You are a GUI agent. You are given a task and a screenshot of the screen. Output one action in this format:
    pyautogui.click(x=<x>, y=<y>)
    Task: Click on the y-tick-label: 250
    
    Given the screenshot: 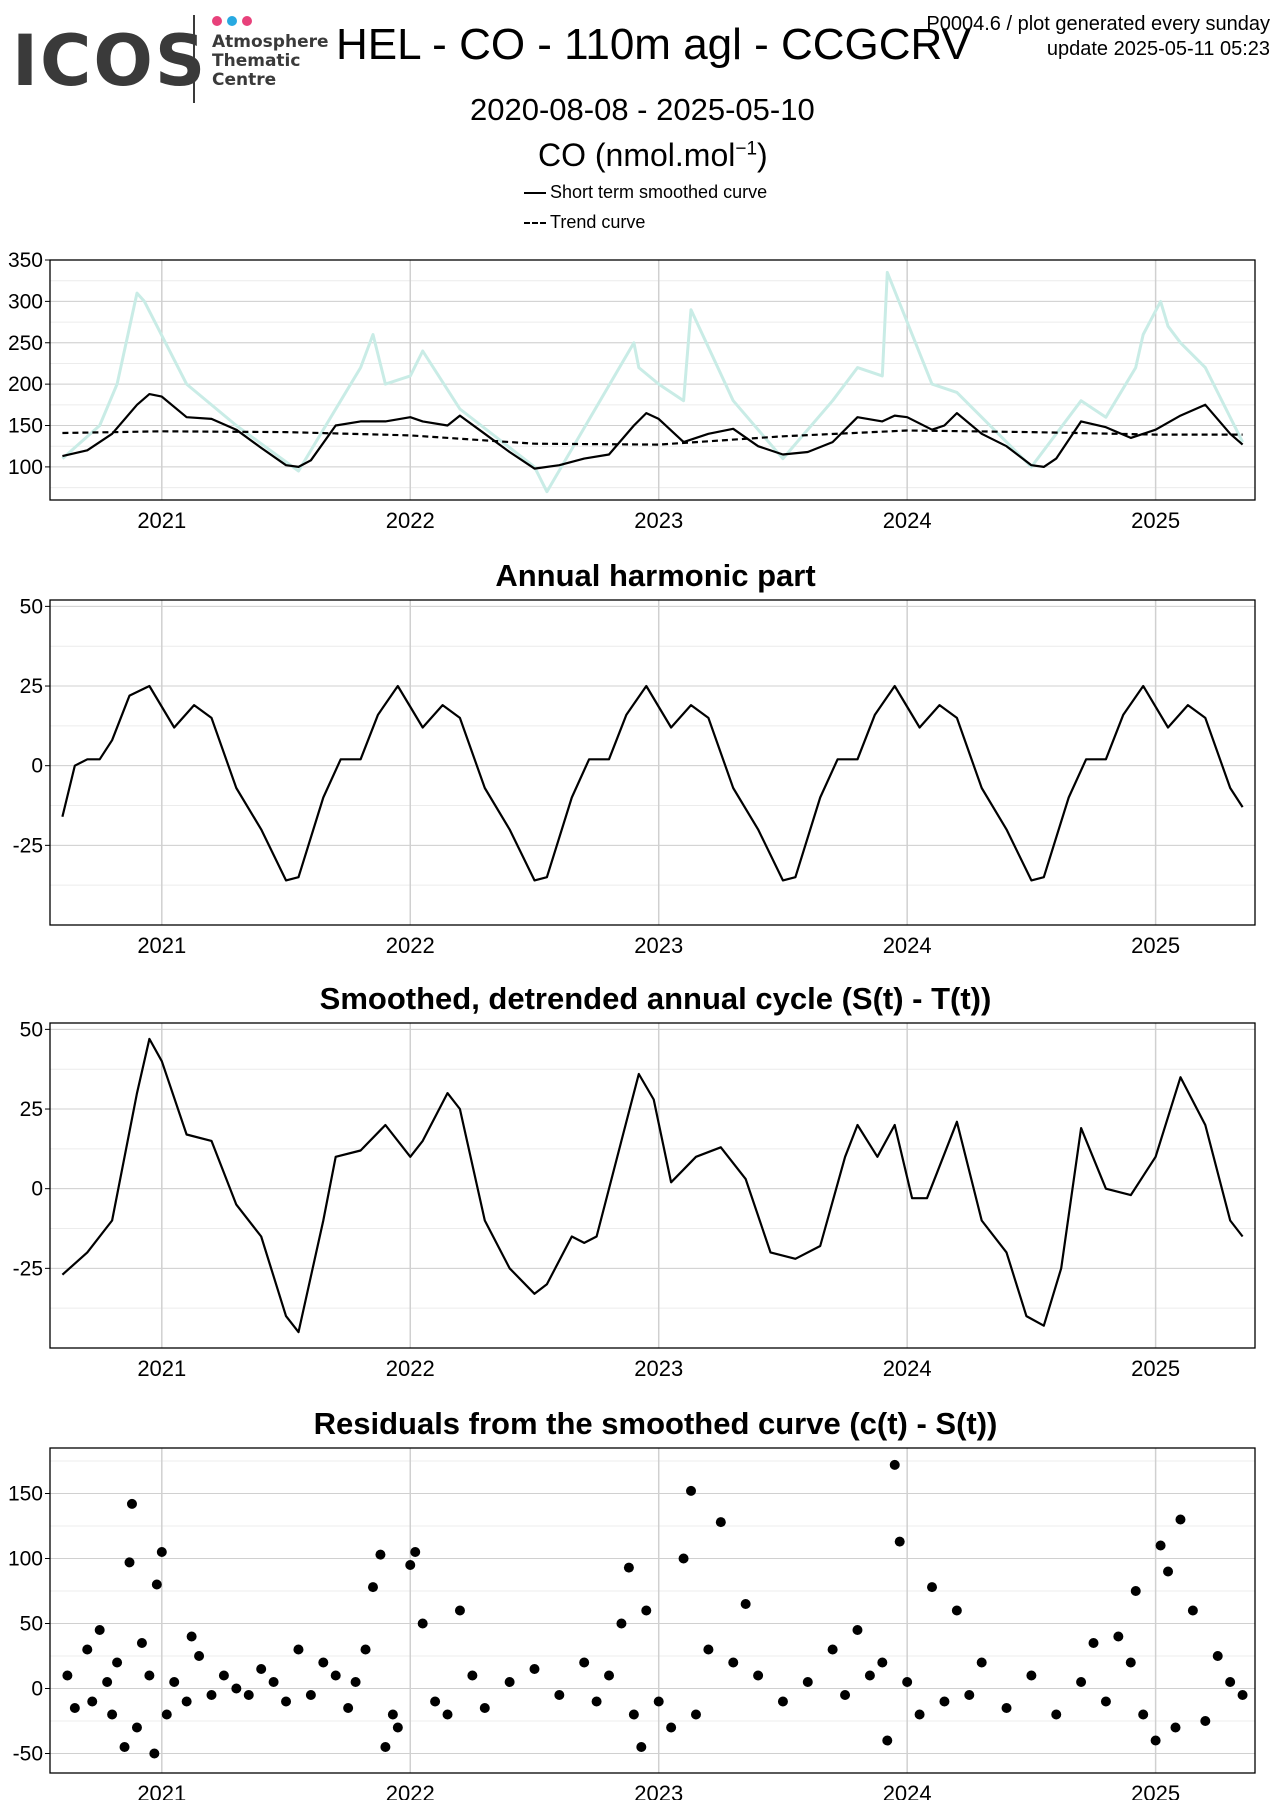 What is the action you would take?
    pyautogui.click(x=25, y=343)
    